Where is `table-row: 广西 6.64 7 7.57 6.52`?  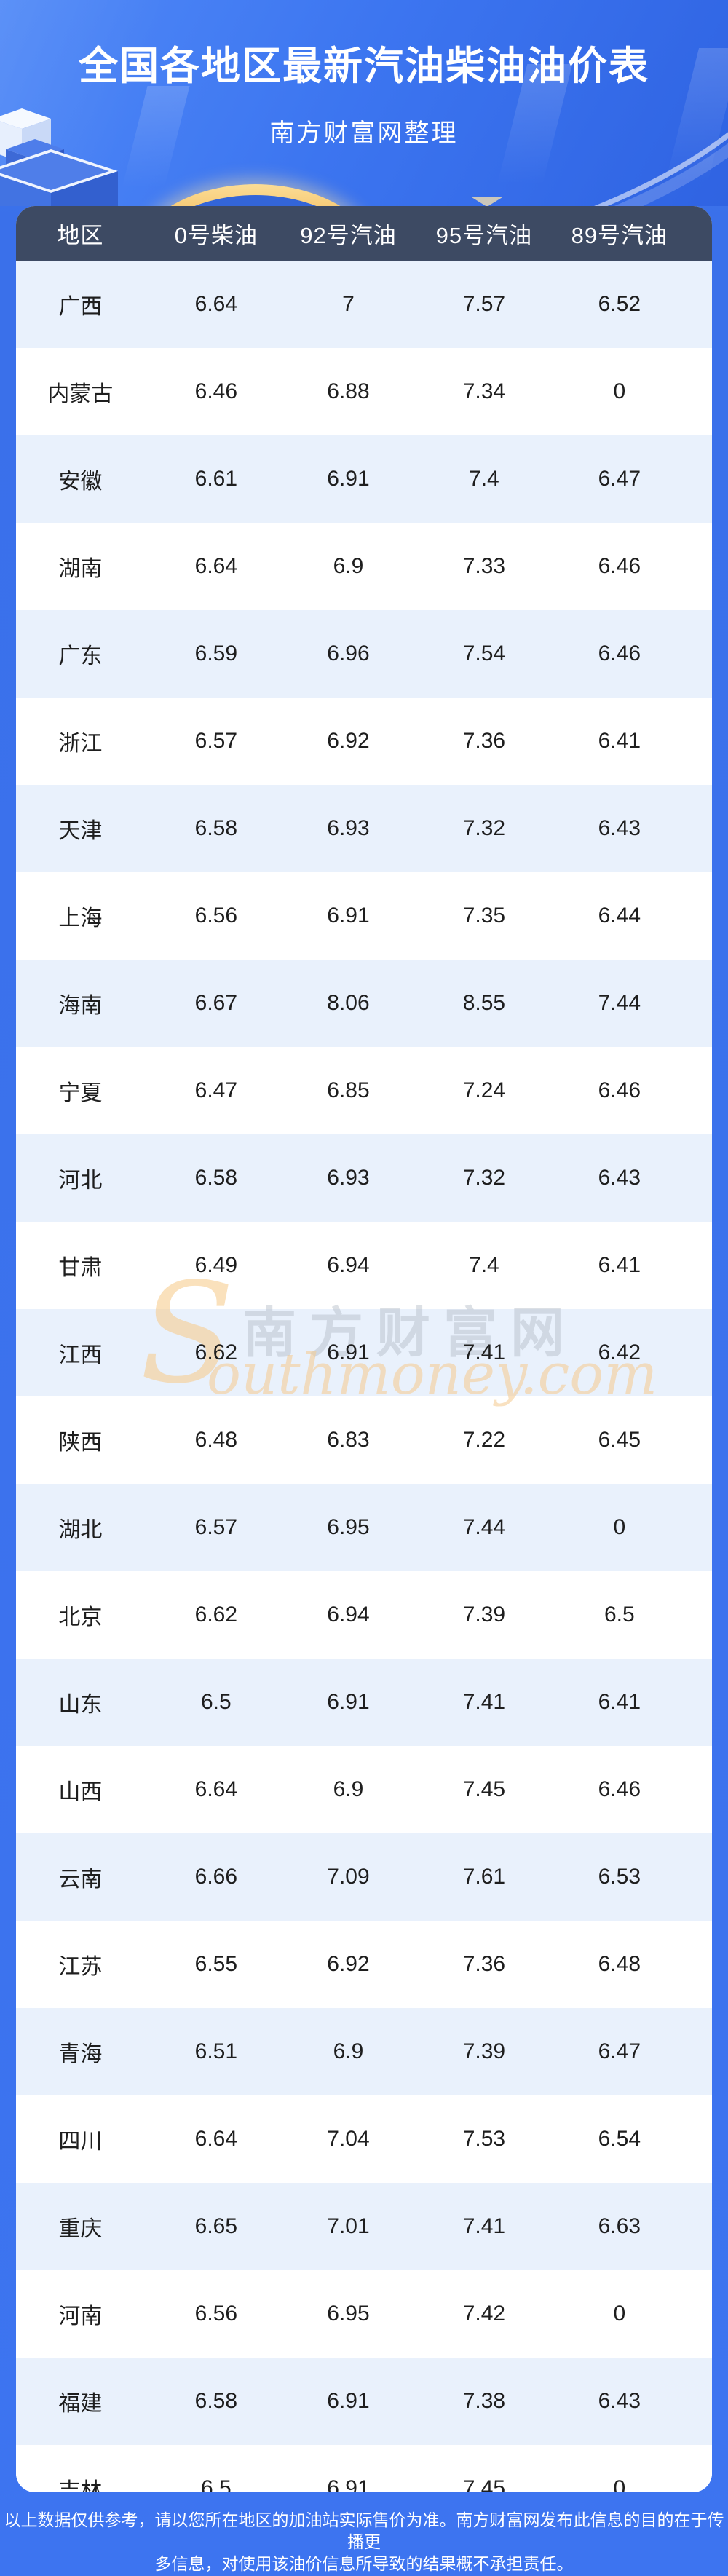
table-row: 广西 6.64 7 7.57 6.52 is located at coordinates (364, 305).